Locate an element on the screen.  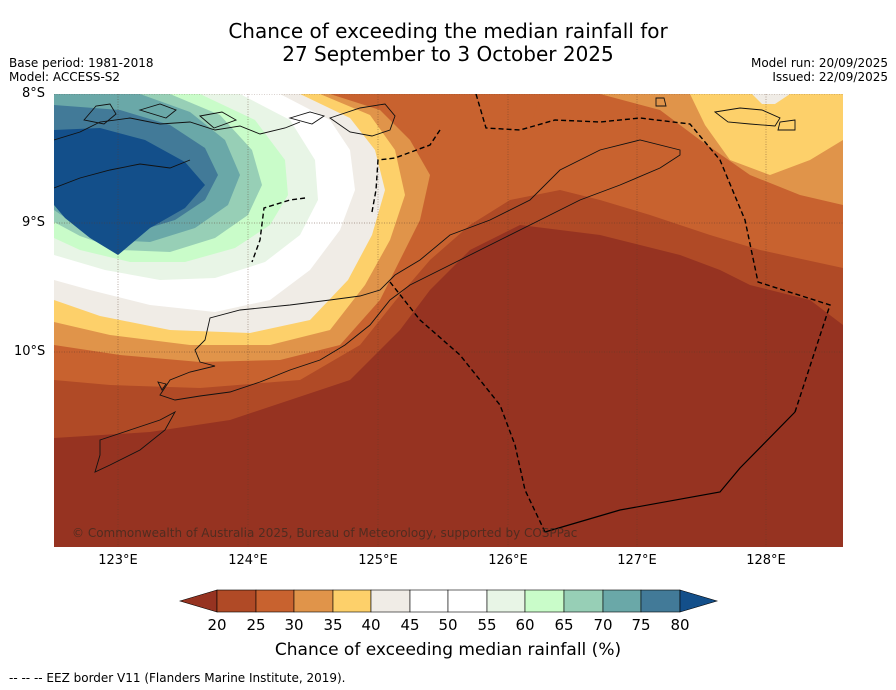
colorbar is located at coordinates (448, 601).